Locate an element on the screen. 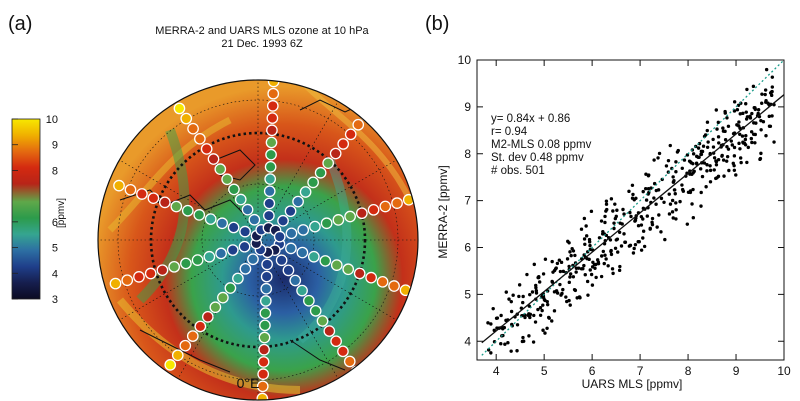 Image resolution: width=800 pixels, height=401 pixels. y-tick-label: 5 is located at coordinates (467, 294).